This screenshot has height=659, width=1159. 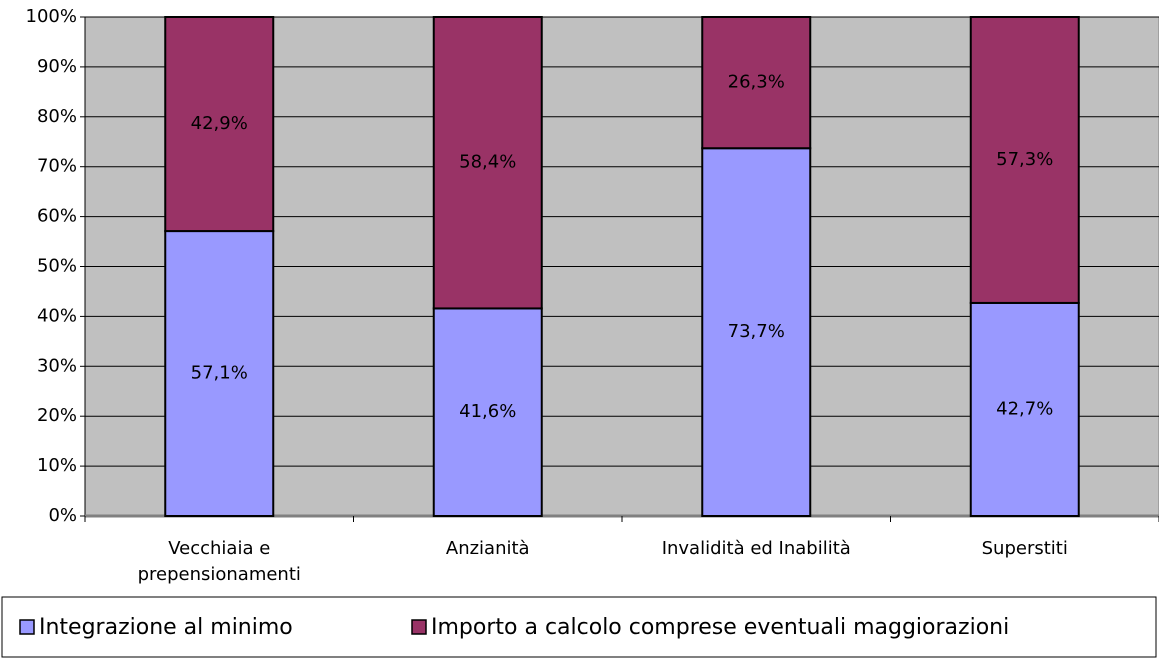 What do you see at coordinates (57, 365) in the screenshot?
I see `y-tick-label: 30%` at bounding box center [57, 365].